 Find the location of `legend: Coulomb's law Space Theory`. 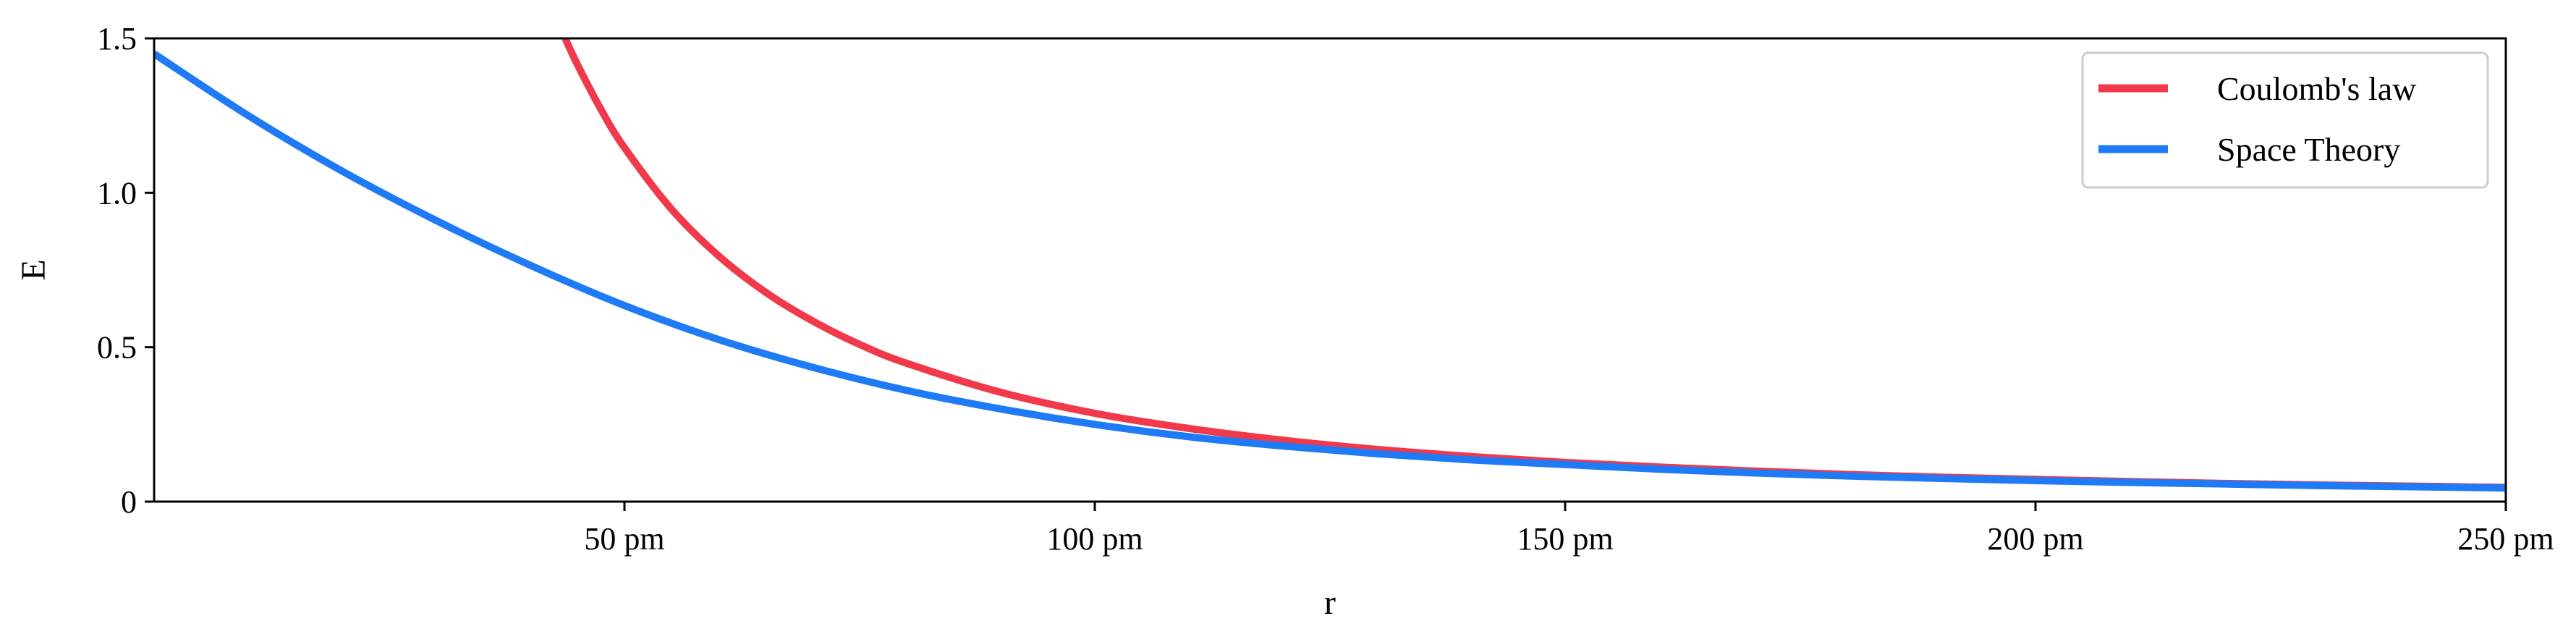

legend: Coulomb's law Space Theory is located at coordinates (2285, 120).